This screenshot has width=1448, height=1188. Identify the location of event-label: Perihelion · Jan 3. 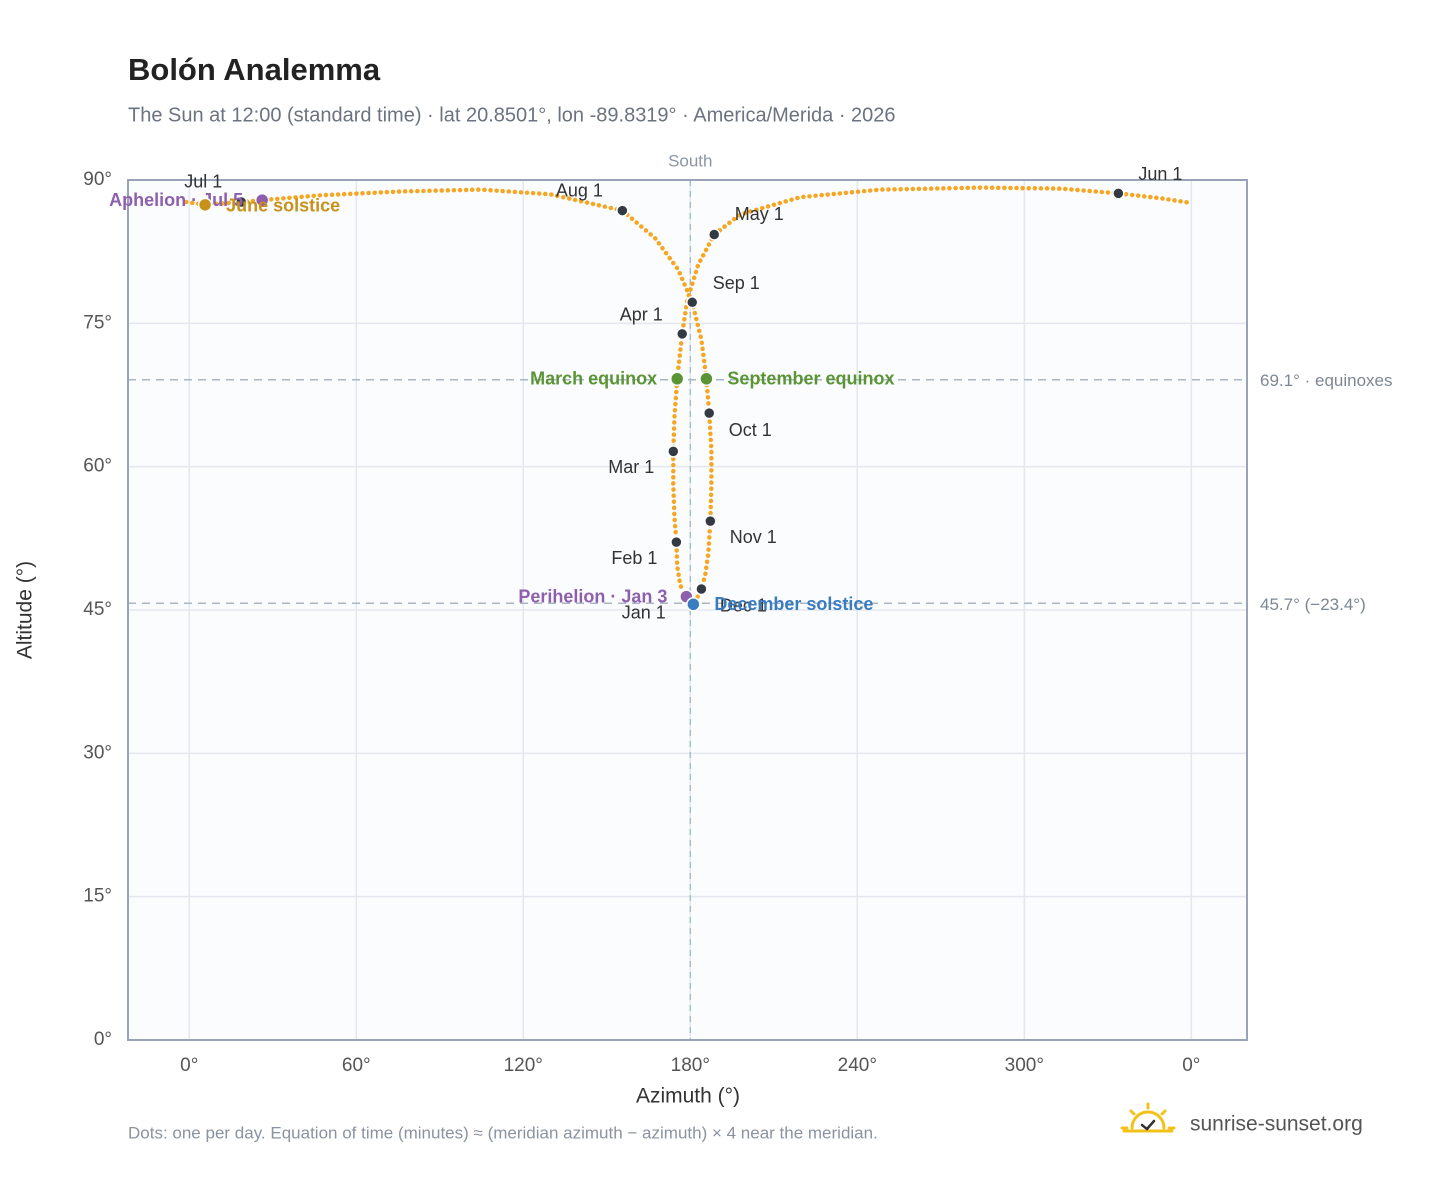
(592, 596).